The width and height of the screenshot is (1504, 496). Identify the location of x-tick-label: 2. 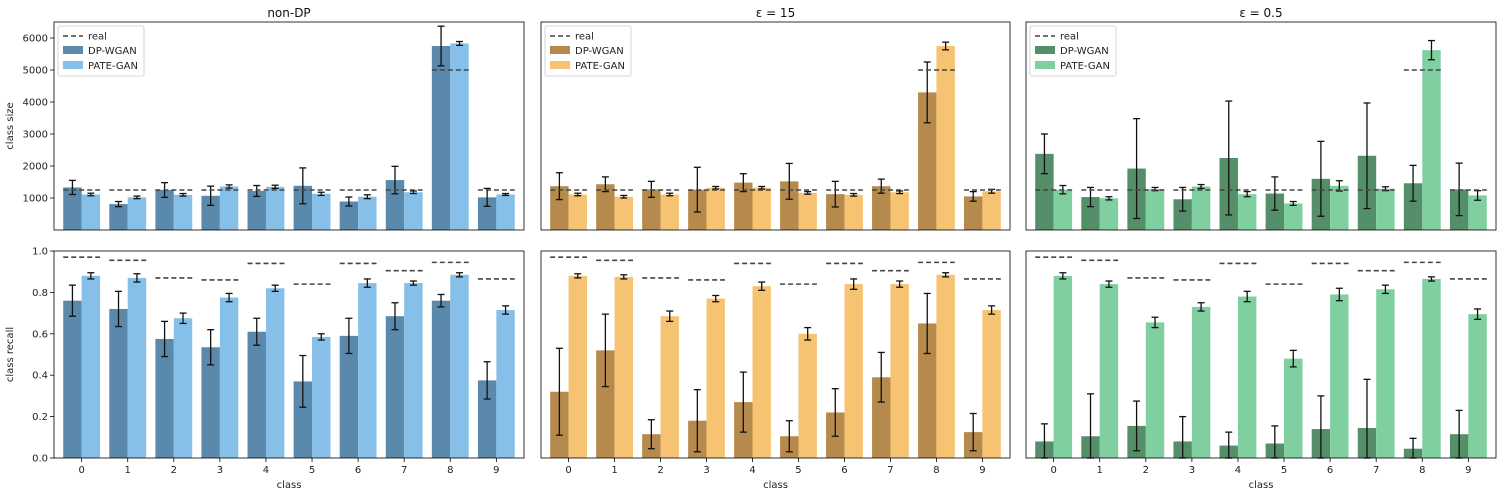
(174, 470).